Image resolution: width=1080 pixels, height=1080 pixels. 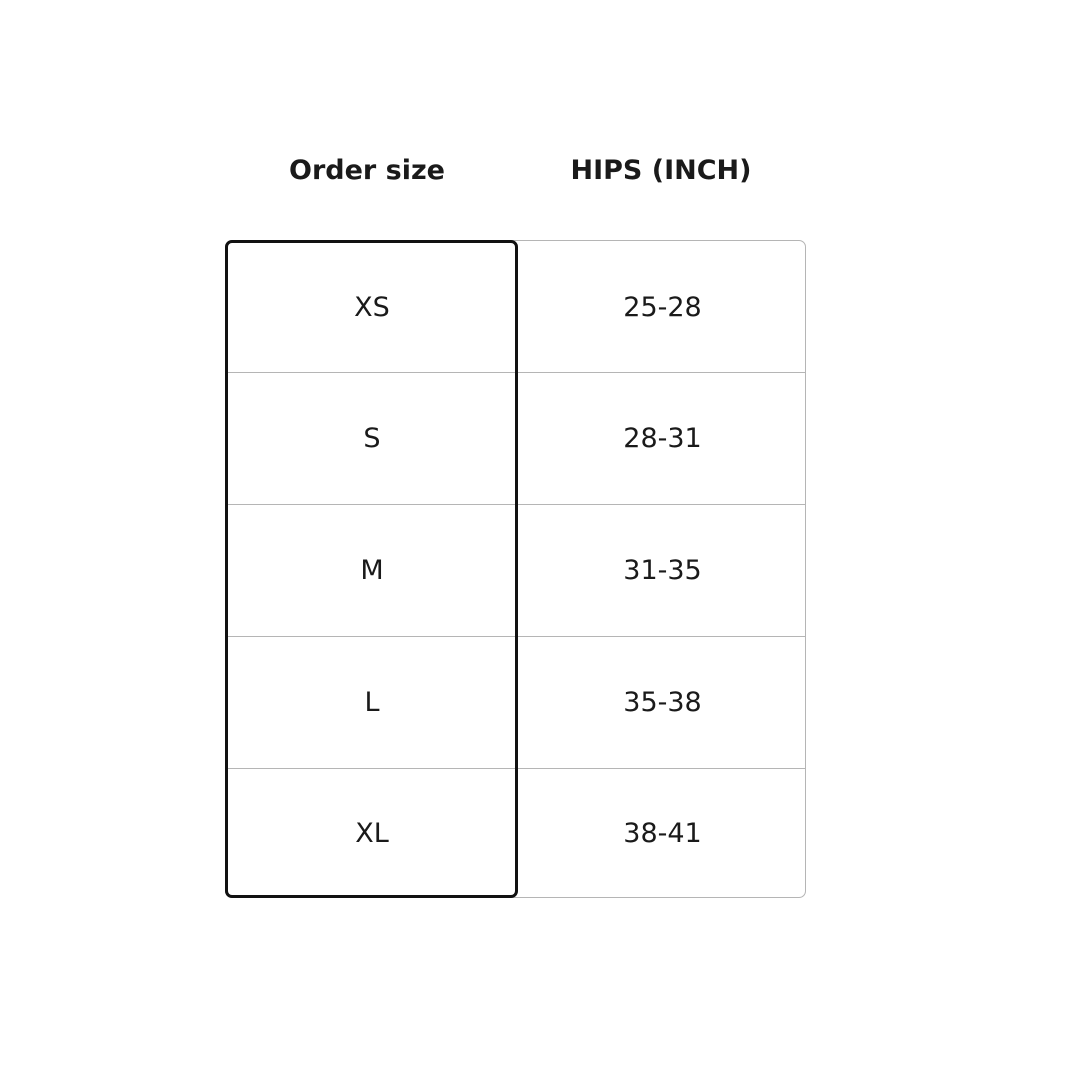 What do you see at coordinates (515, 307) in the screenshot?
I see `table-row: XS 25-28` at bounding box center [515, 307].